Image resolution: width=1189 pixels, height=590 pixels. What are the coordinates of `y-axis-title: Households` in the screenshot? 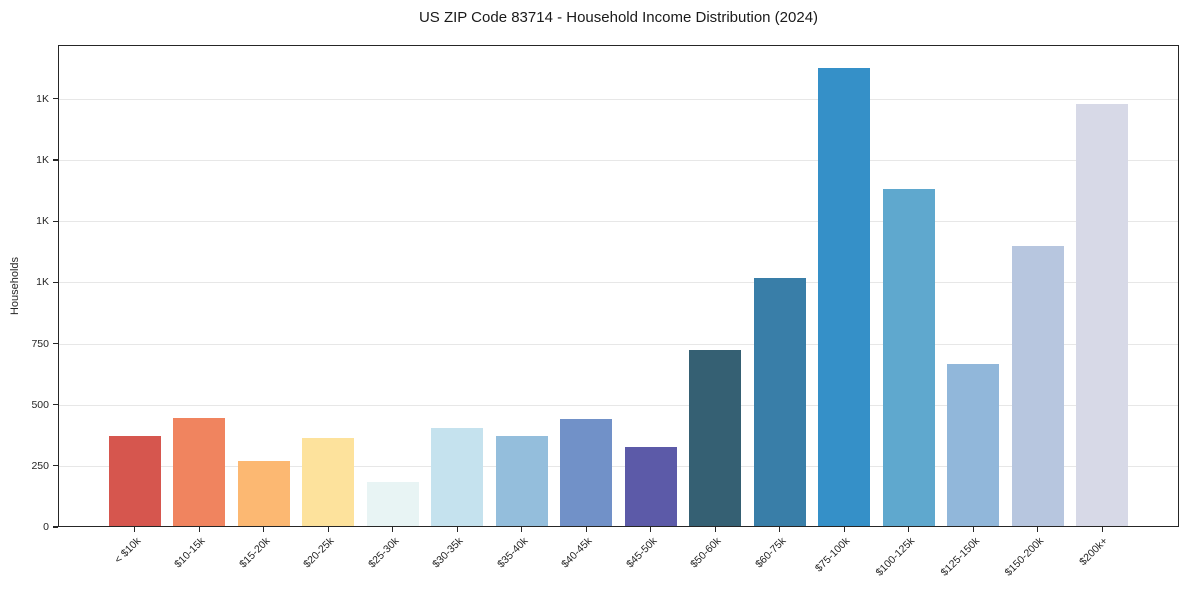 It's located at (15, 286).